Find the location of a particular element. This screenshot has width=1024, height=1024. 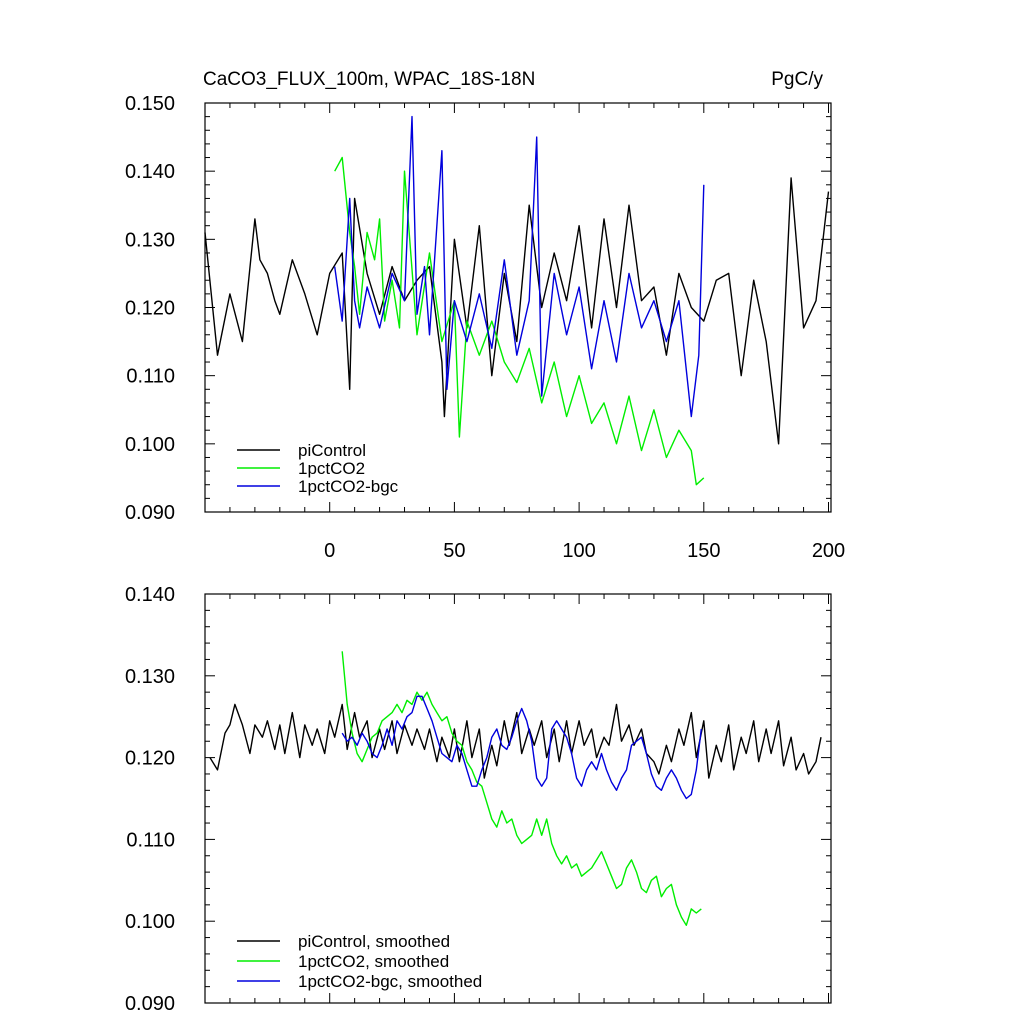

top-chart-units: PgC/y is located at coordinates (797, 79).